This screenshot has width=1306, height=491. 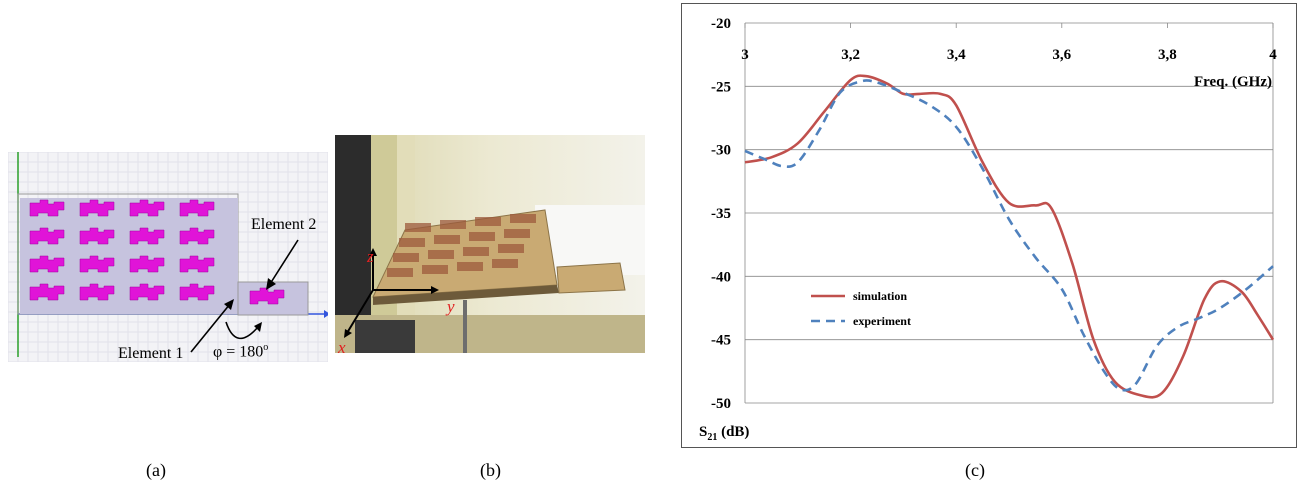 What do you see at coordinates (370, 256) in the screenshot?
I see `axis-z-label: z` at bounding box center [370, 256].